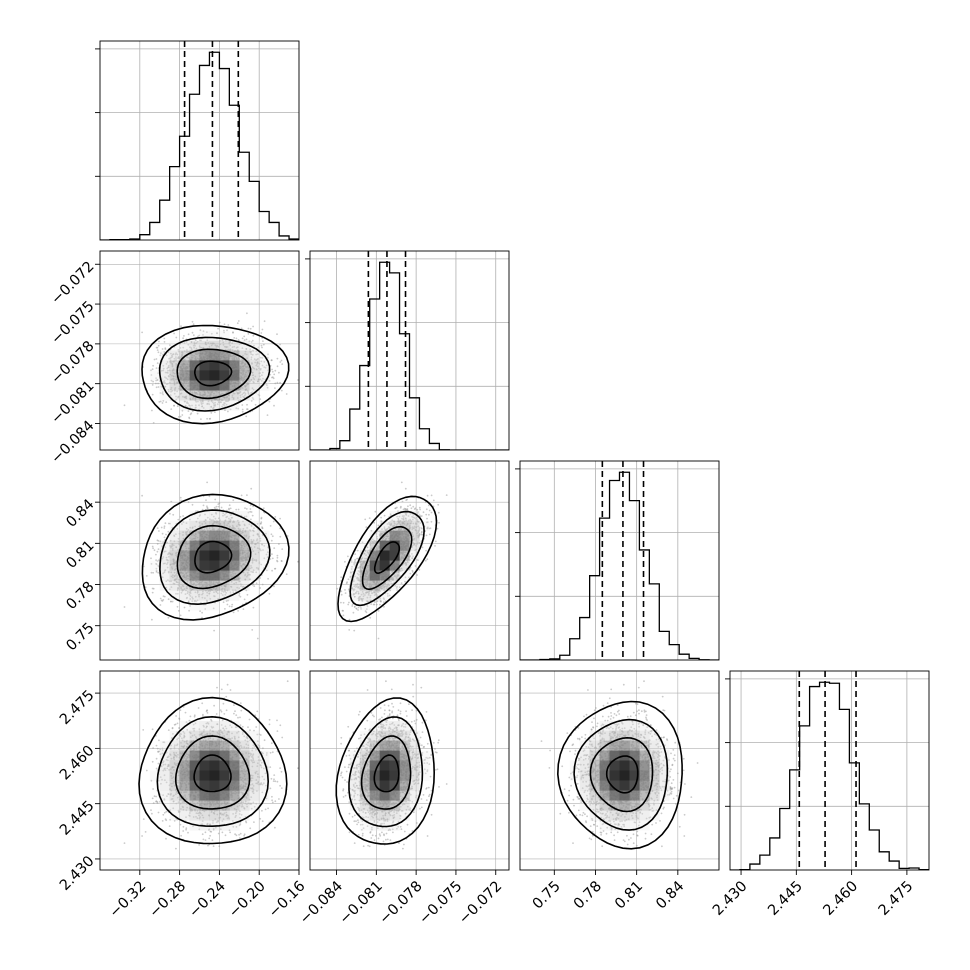  What do you see at coordinates (72, 442) in the screenshot?
I see `y-tick-label: −0.084` at bounding box center [72, 442].